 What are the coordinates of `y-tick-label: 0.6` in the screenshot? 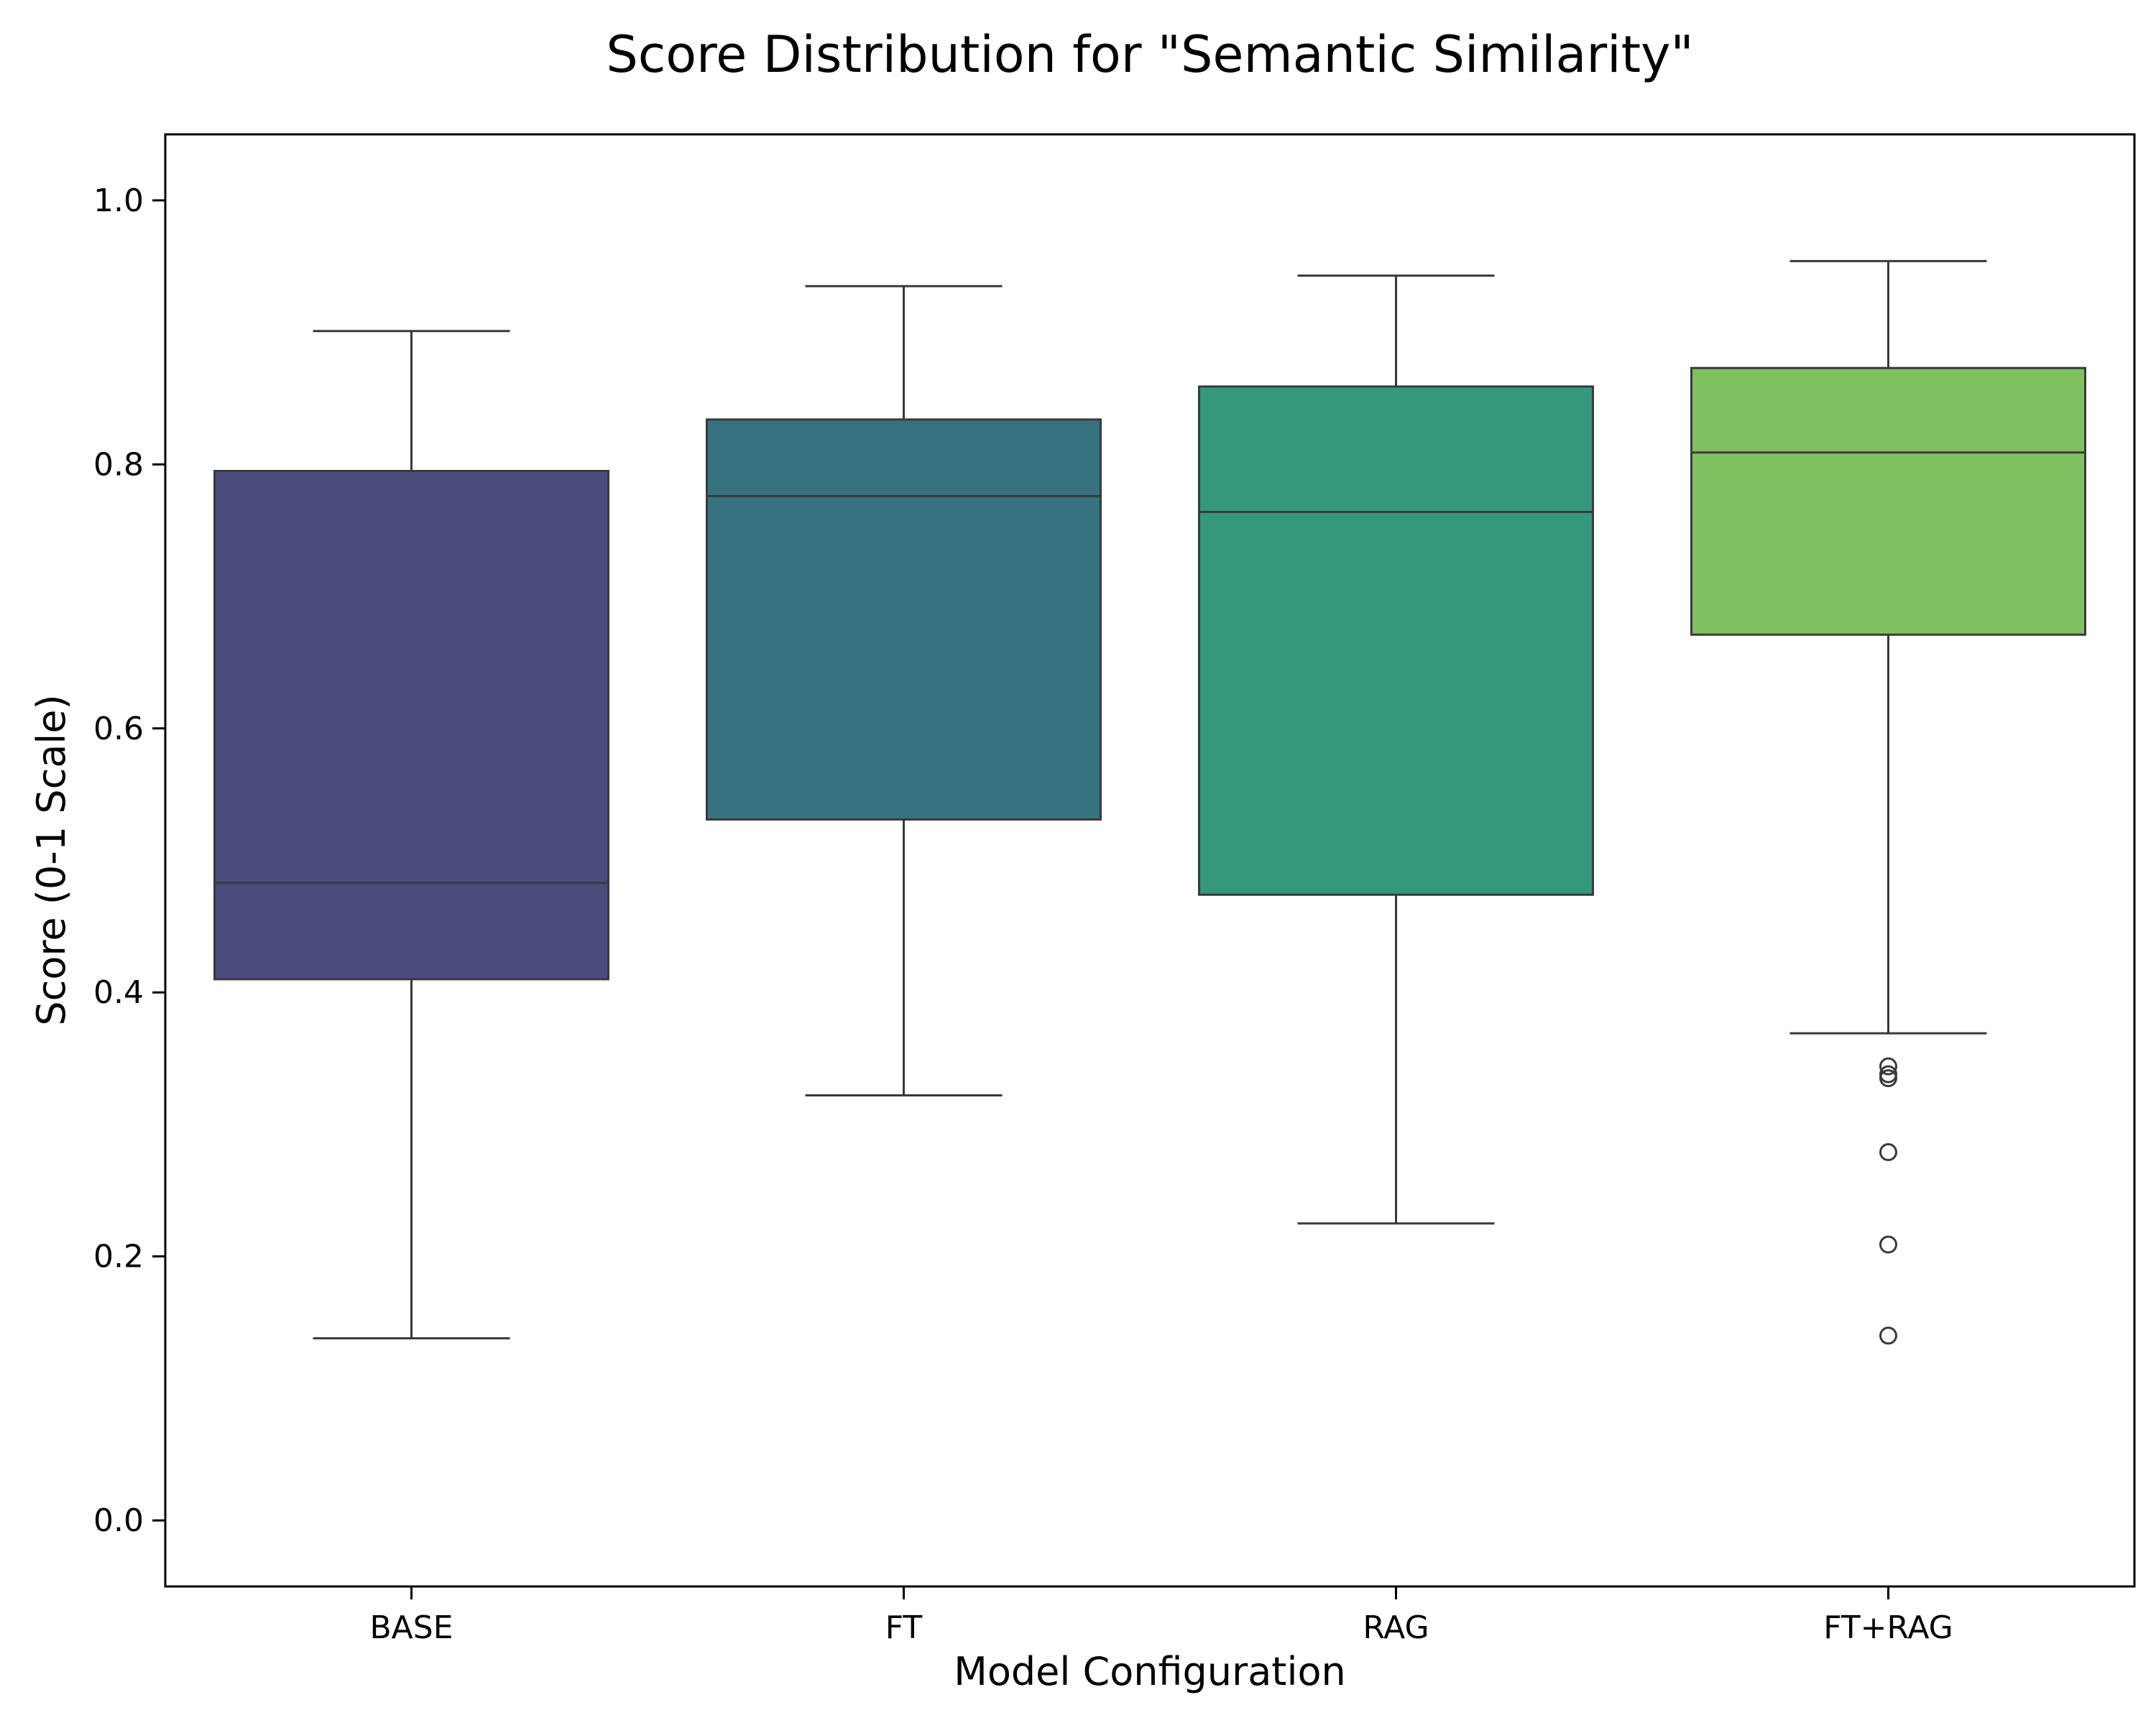 It's located at (118, 729).